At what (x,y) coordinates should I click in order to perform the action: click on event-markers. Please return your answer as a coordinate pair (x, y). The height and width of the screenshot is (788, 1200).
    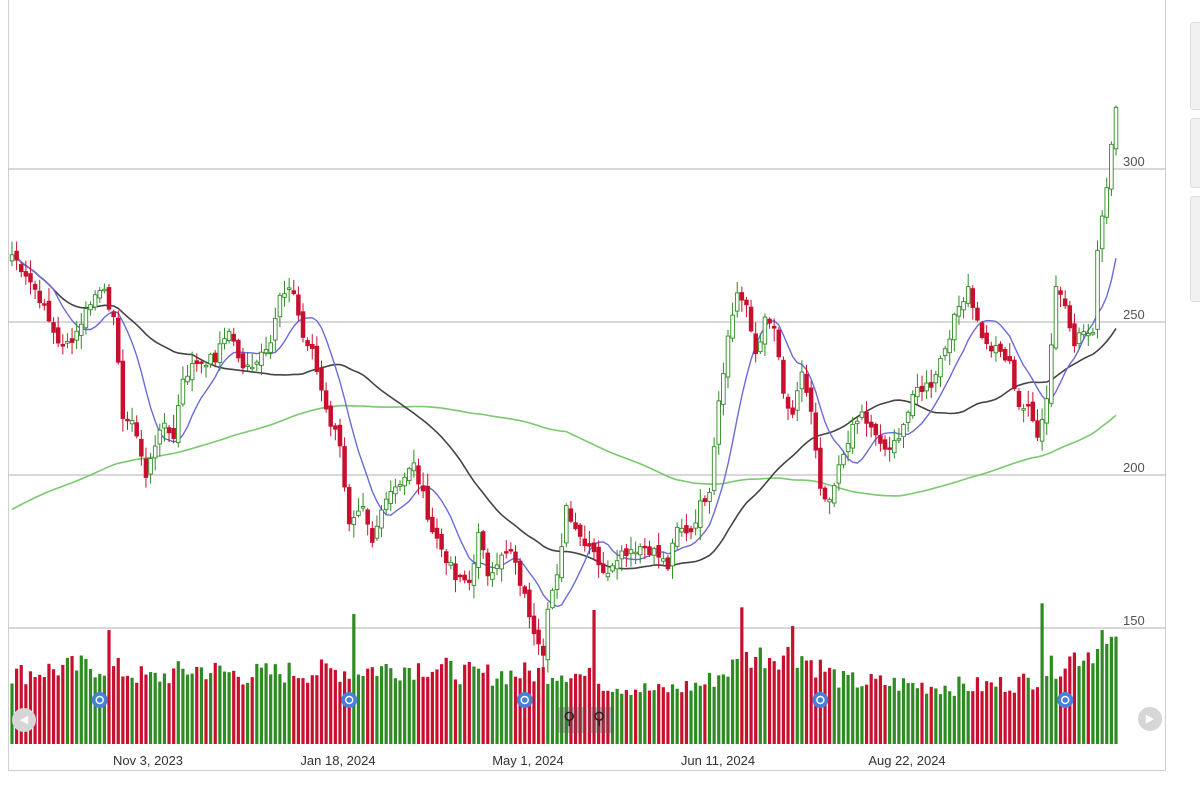
    Looking at the image, I should click on (582, 700).